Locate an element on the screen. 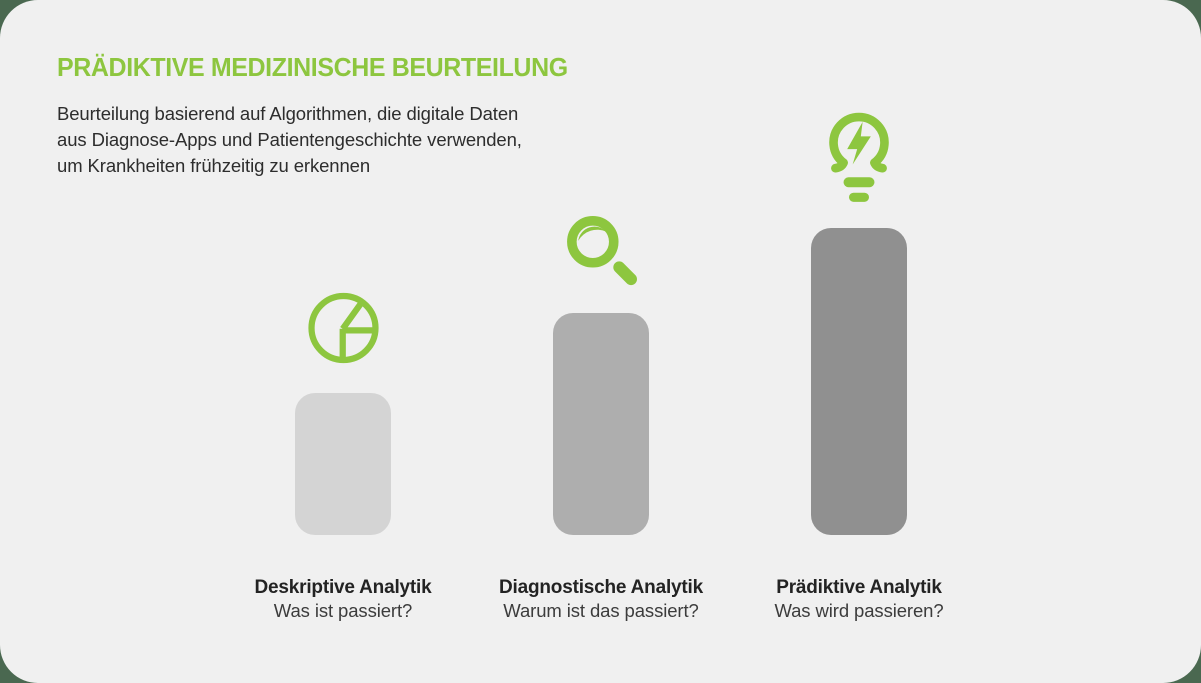  label-diagnostic-analytics: Diagnostische Analytik is located at coordinates (601, 587).